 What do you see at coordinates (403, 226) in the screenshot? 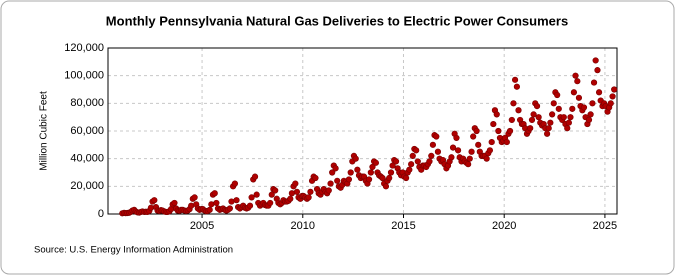
I see `x-tick-label: 2015` at bounding box center [403, 226].